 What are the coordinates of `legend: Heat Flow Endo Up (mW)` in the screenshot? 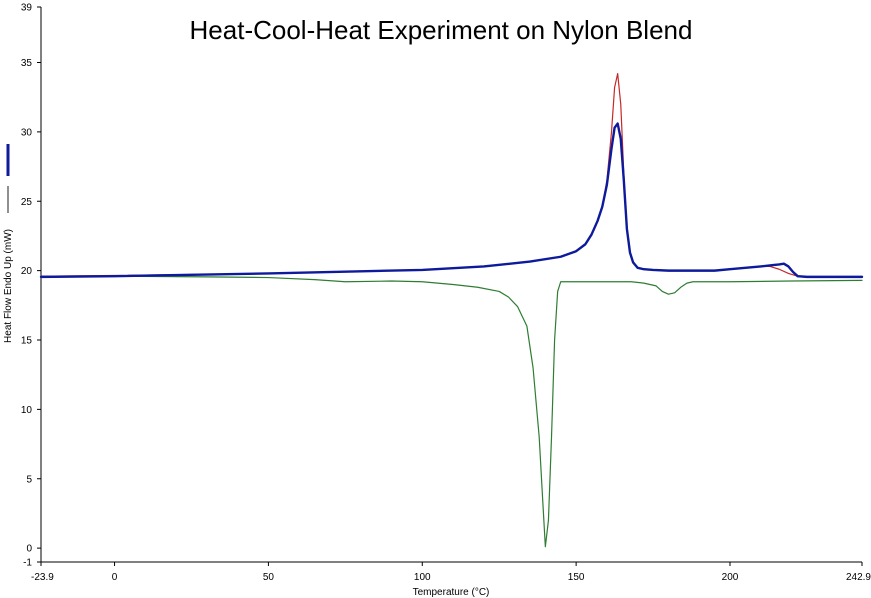 It's located at (8, 243).